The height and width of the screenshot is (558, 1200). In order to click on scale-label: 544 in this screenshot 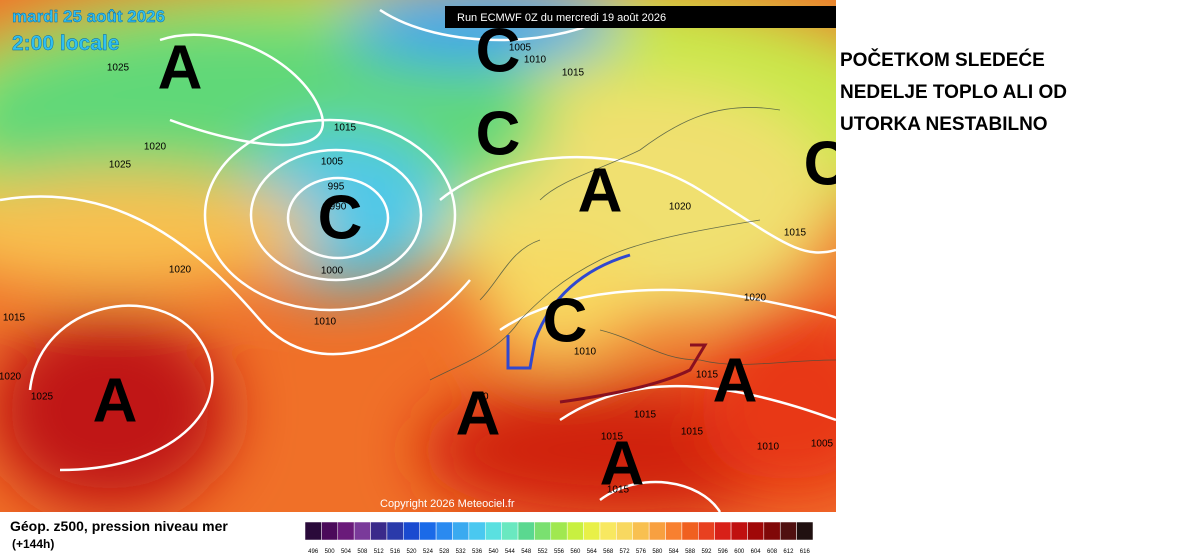, I will do `click(510, 552)`.